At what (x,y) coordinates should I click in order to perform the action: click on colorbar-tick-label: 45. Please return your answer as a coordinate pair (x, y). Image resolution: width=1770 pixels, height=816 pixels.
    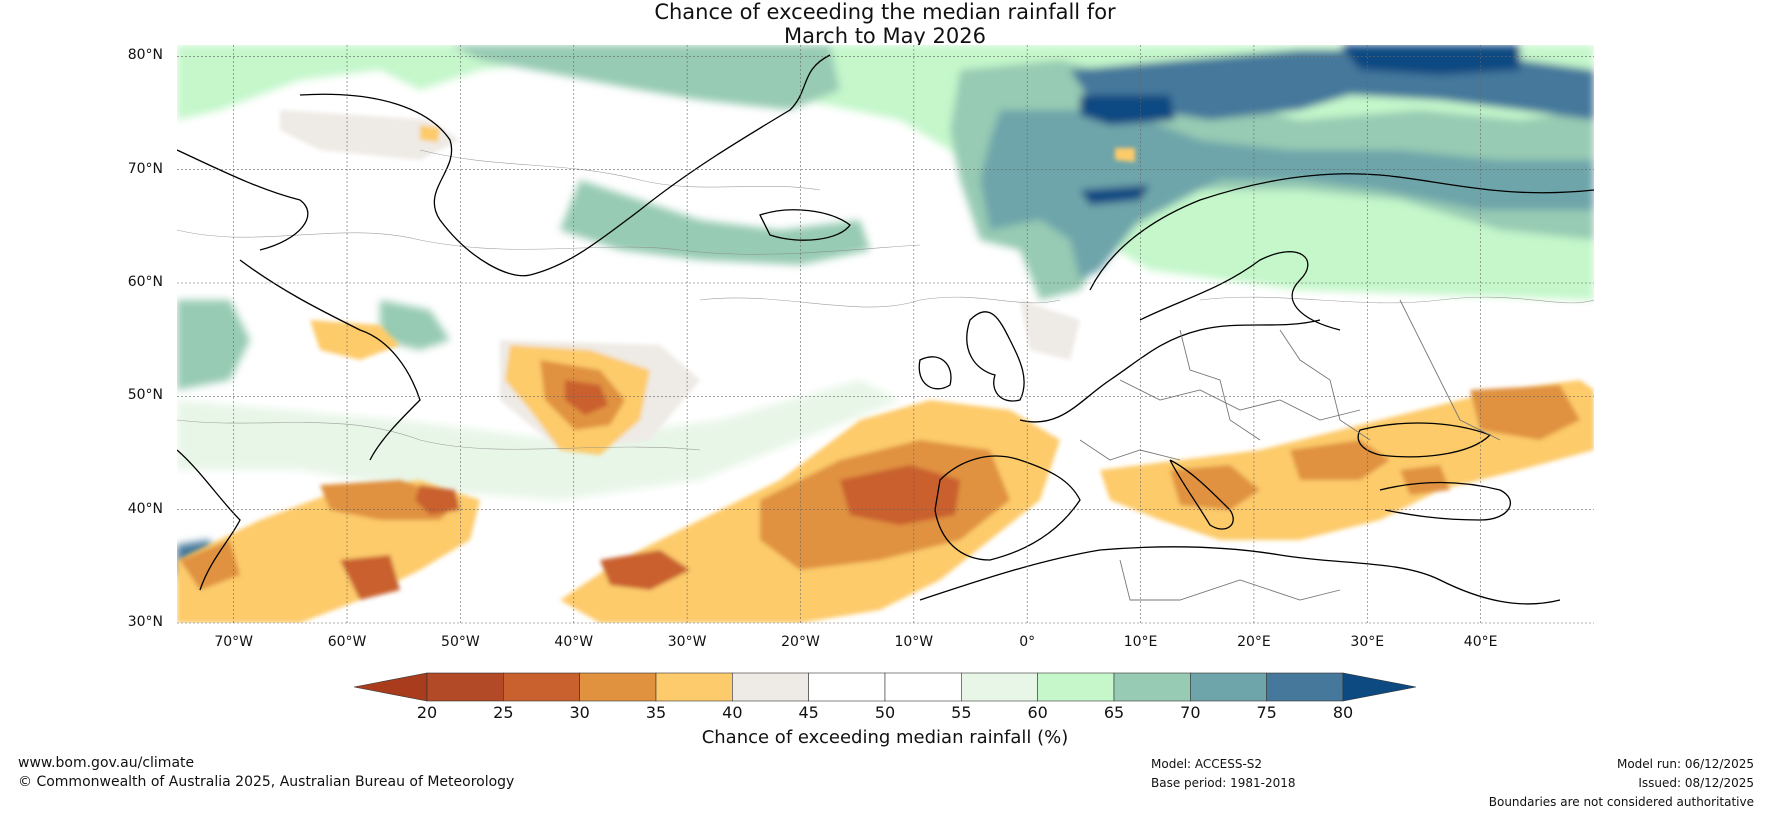
    Looking at the image, I should click on (808, 712).